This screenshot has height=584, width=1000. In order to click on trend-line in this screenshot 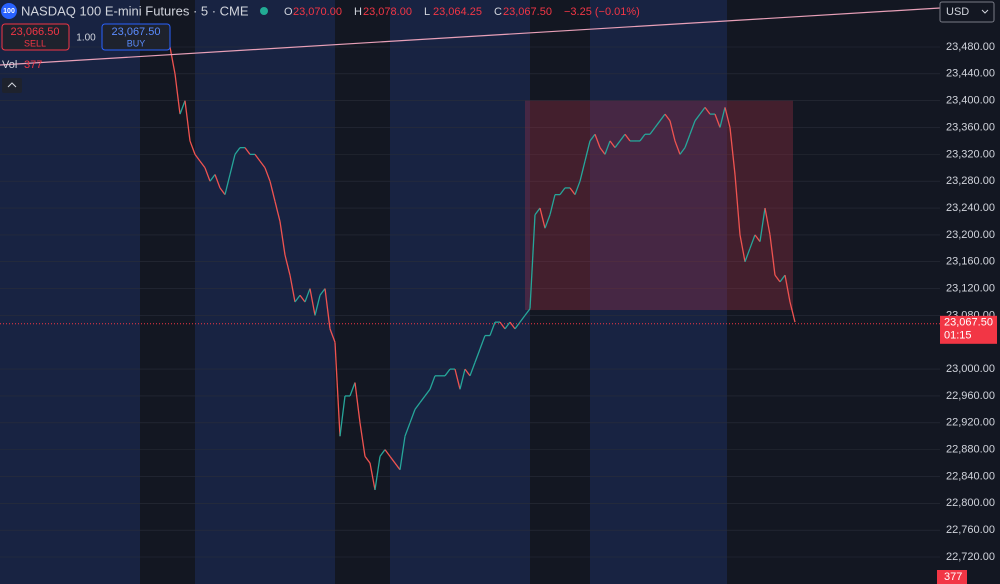, I will do `click(470, 36)`.